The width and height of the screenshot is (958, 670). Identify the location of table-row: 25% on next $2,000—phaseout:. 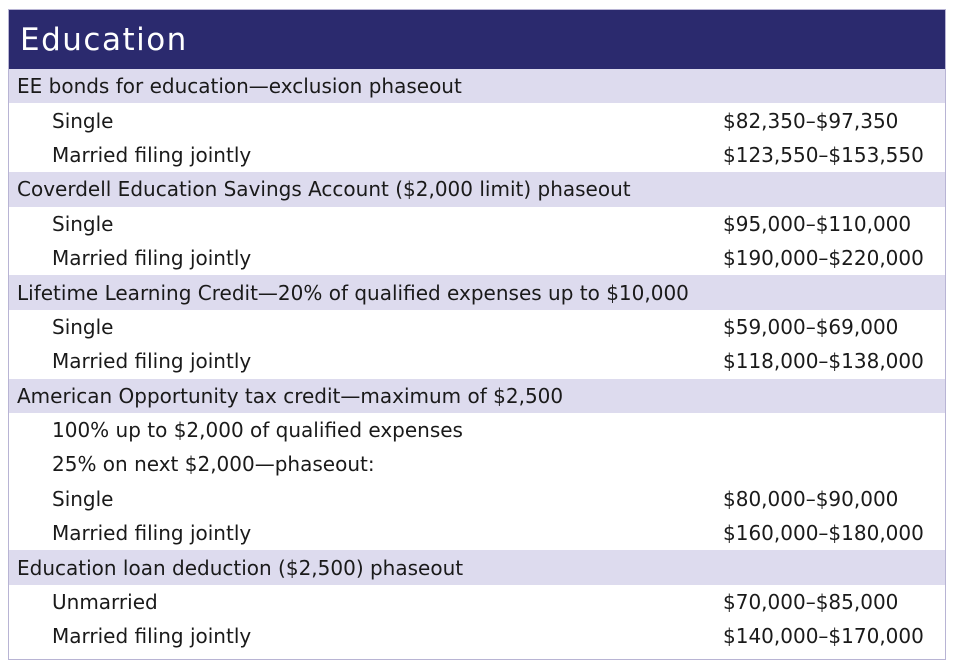
(477, 464).